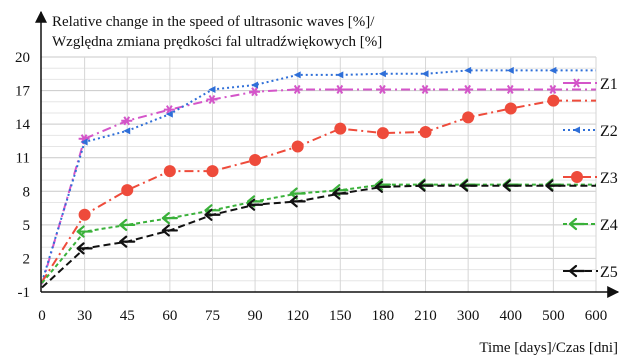  I want to click on x-tick-label: 60, so click(169, 316).